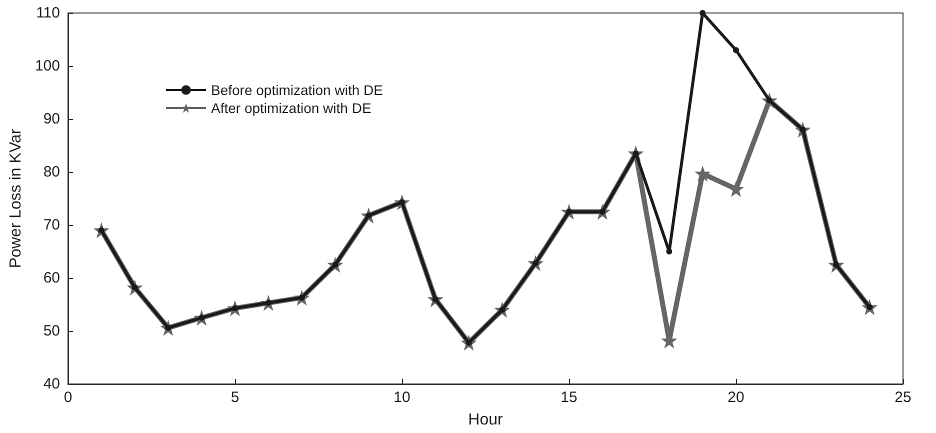  What do you see at coordinates (16, 198) in the screenshot?
I see `y-axis-title: Power Loss in KVar` at bounding box center [16, 198].